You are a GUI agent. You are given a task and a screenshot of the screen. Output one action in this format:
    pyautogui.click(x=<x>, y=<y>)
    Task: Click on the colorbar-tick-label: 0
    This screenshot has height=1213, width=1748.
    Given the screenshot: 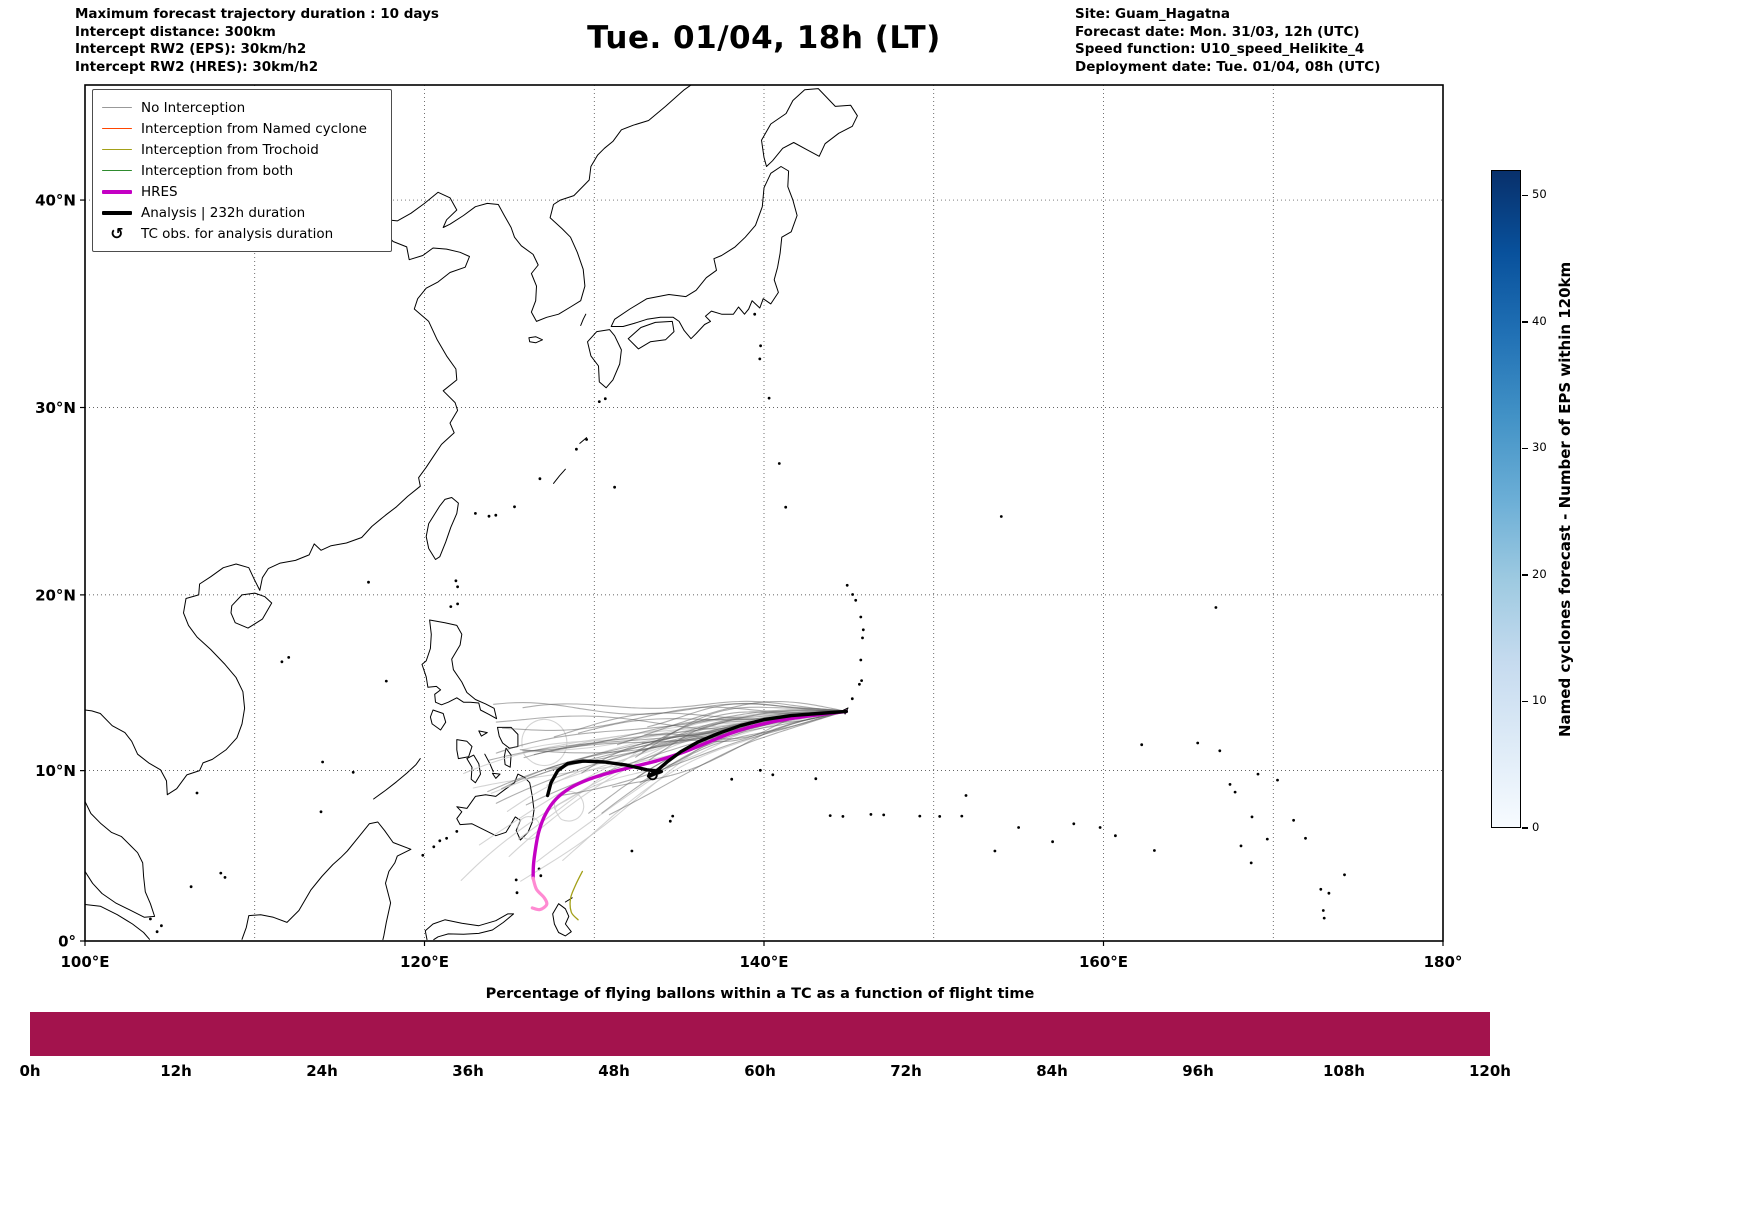 What is the action you would take?
    pyautogui.click(x=1536, y=827)
    